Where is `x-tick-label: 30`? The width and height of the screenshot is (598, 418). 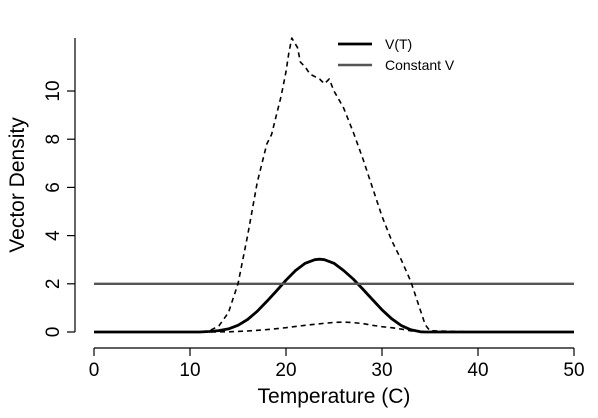 x-tick-label: 30 is located at coordinates (381, 370).